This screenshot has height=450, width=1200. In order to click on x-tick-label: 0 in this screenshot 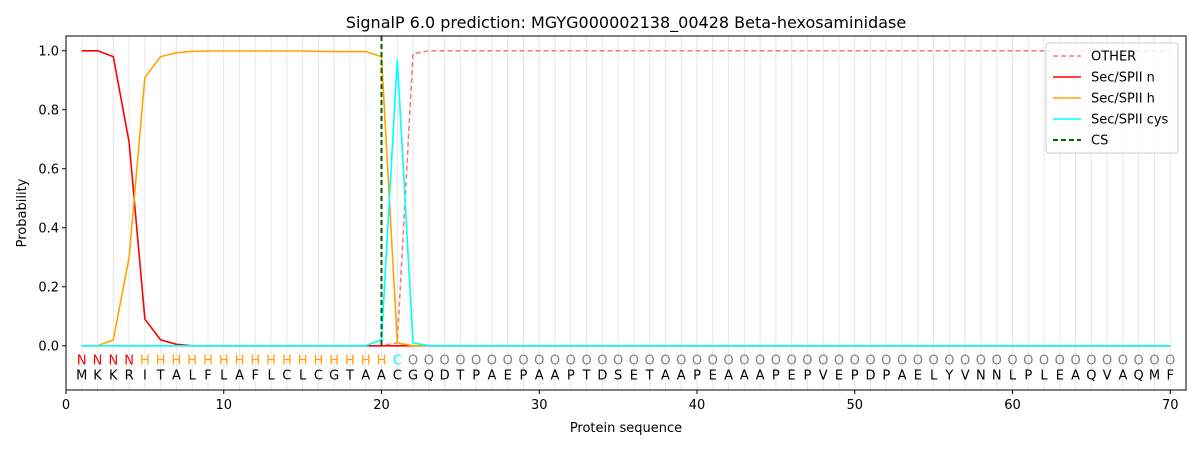, I will do `click(66, 405)`.